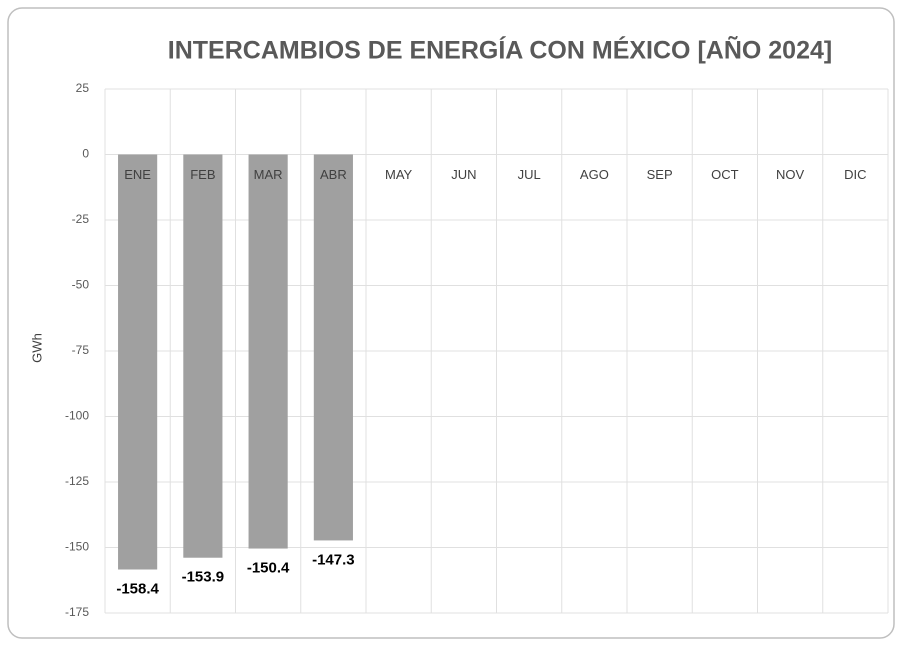 This screenshot has width=902, height=646. What do you see at coordinates (268, 568) in the screenshot?
I see `data-label: -150.4` at bounding box center [268, 568].